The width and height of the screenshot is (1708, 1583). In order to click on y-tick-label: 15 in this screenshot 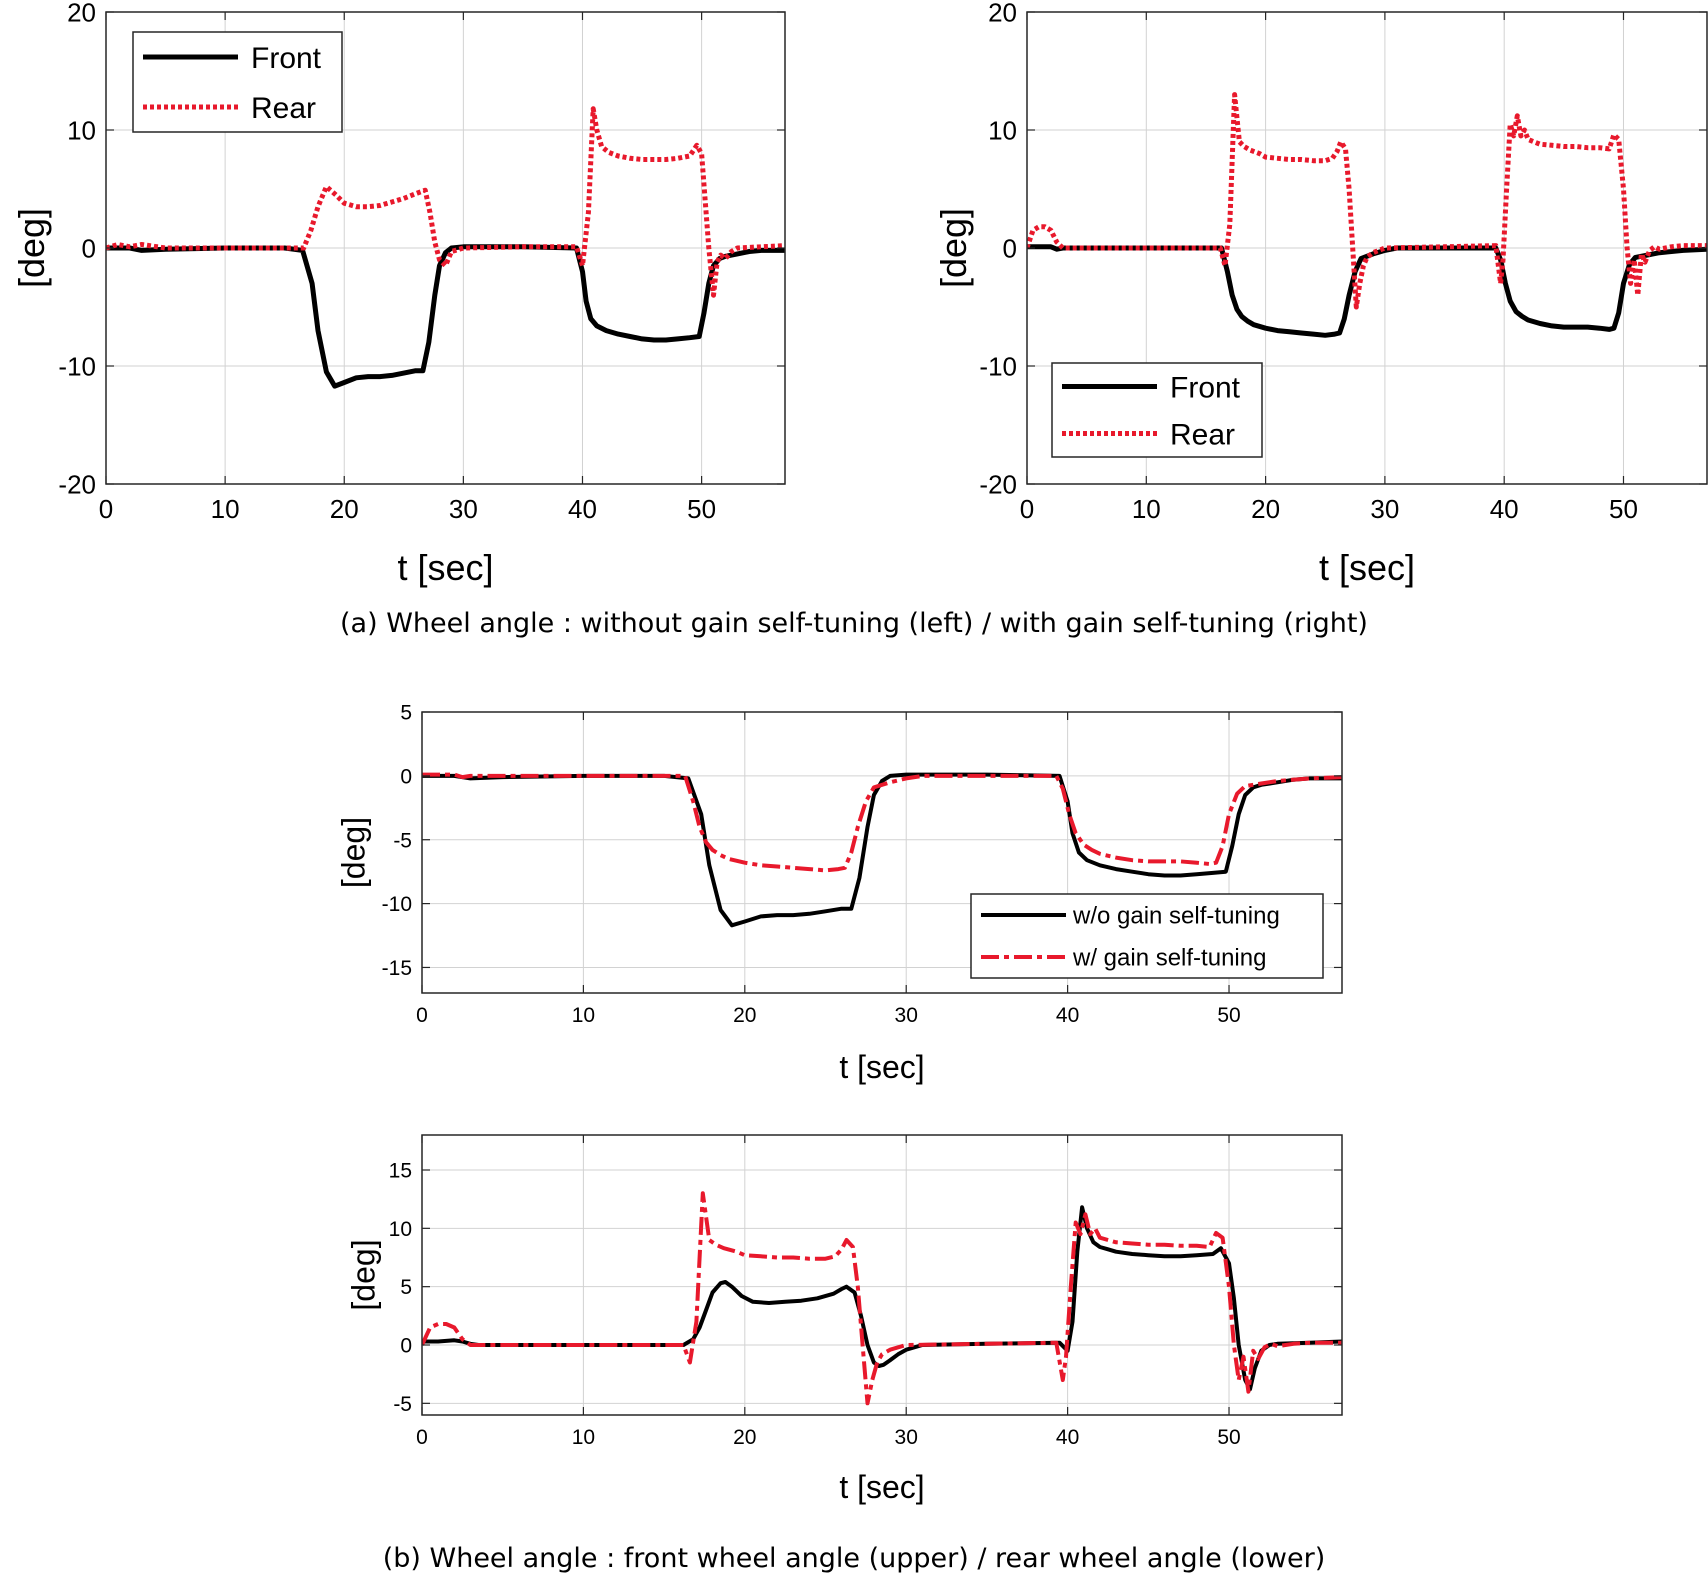, I will do `click(400, 1171)`.